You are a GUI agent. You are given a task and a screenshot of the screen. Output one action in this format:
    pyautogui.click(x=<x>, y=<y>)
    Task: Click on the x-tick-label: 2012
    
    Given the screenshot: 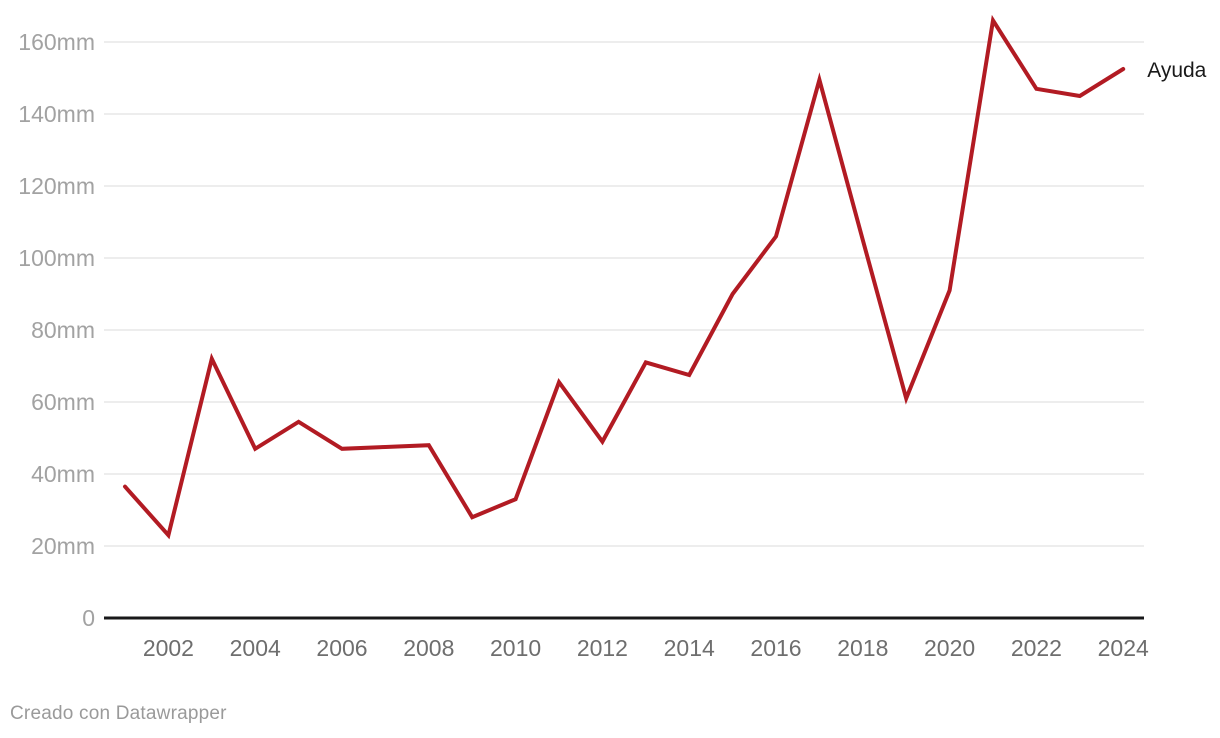 What is the action you would take?
    pyautogui.click(x=602, y=648)
    